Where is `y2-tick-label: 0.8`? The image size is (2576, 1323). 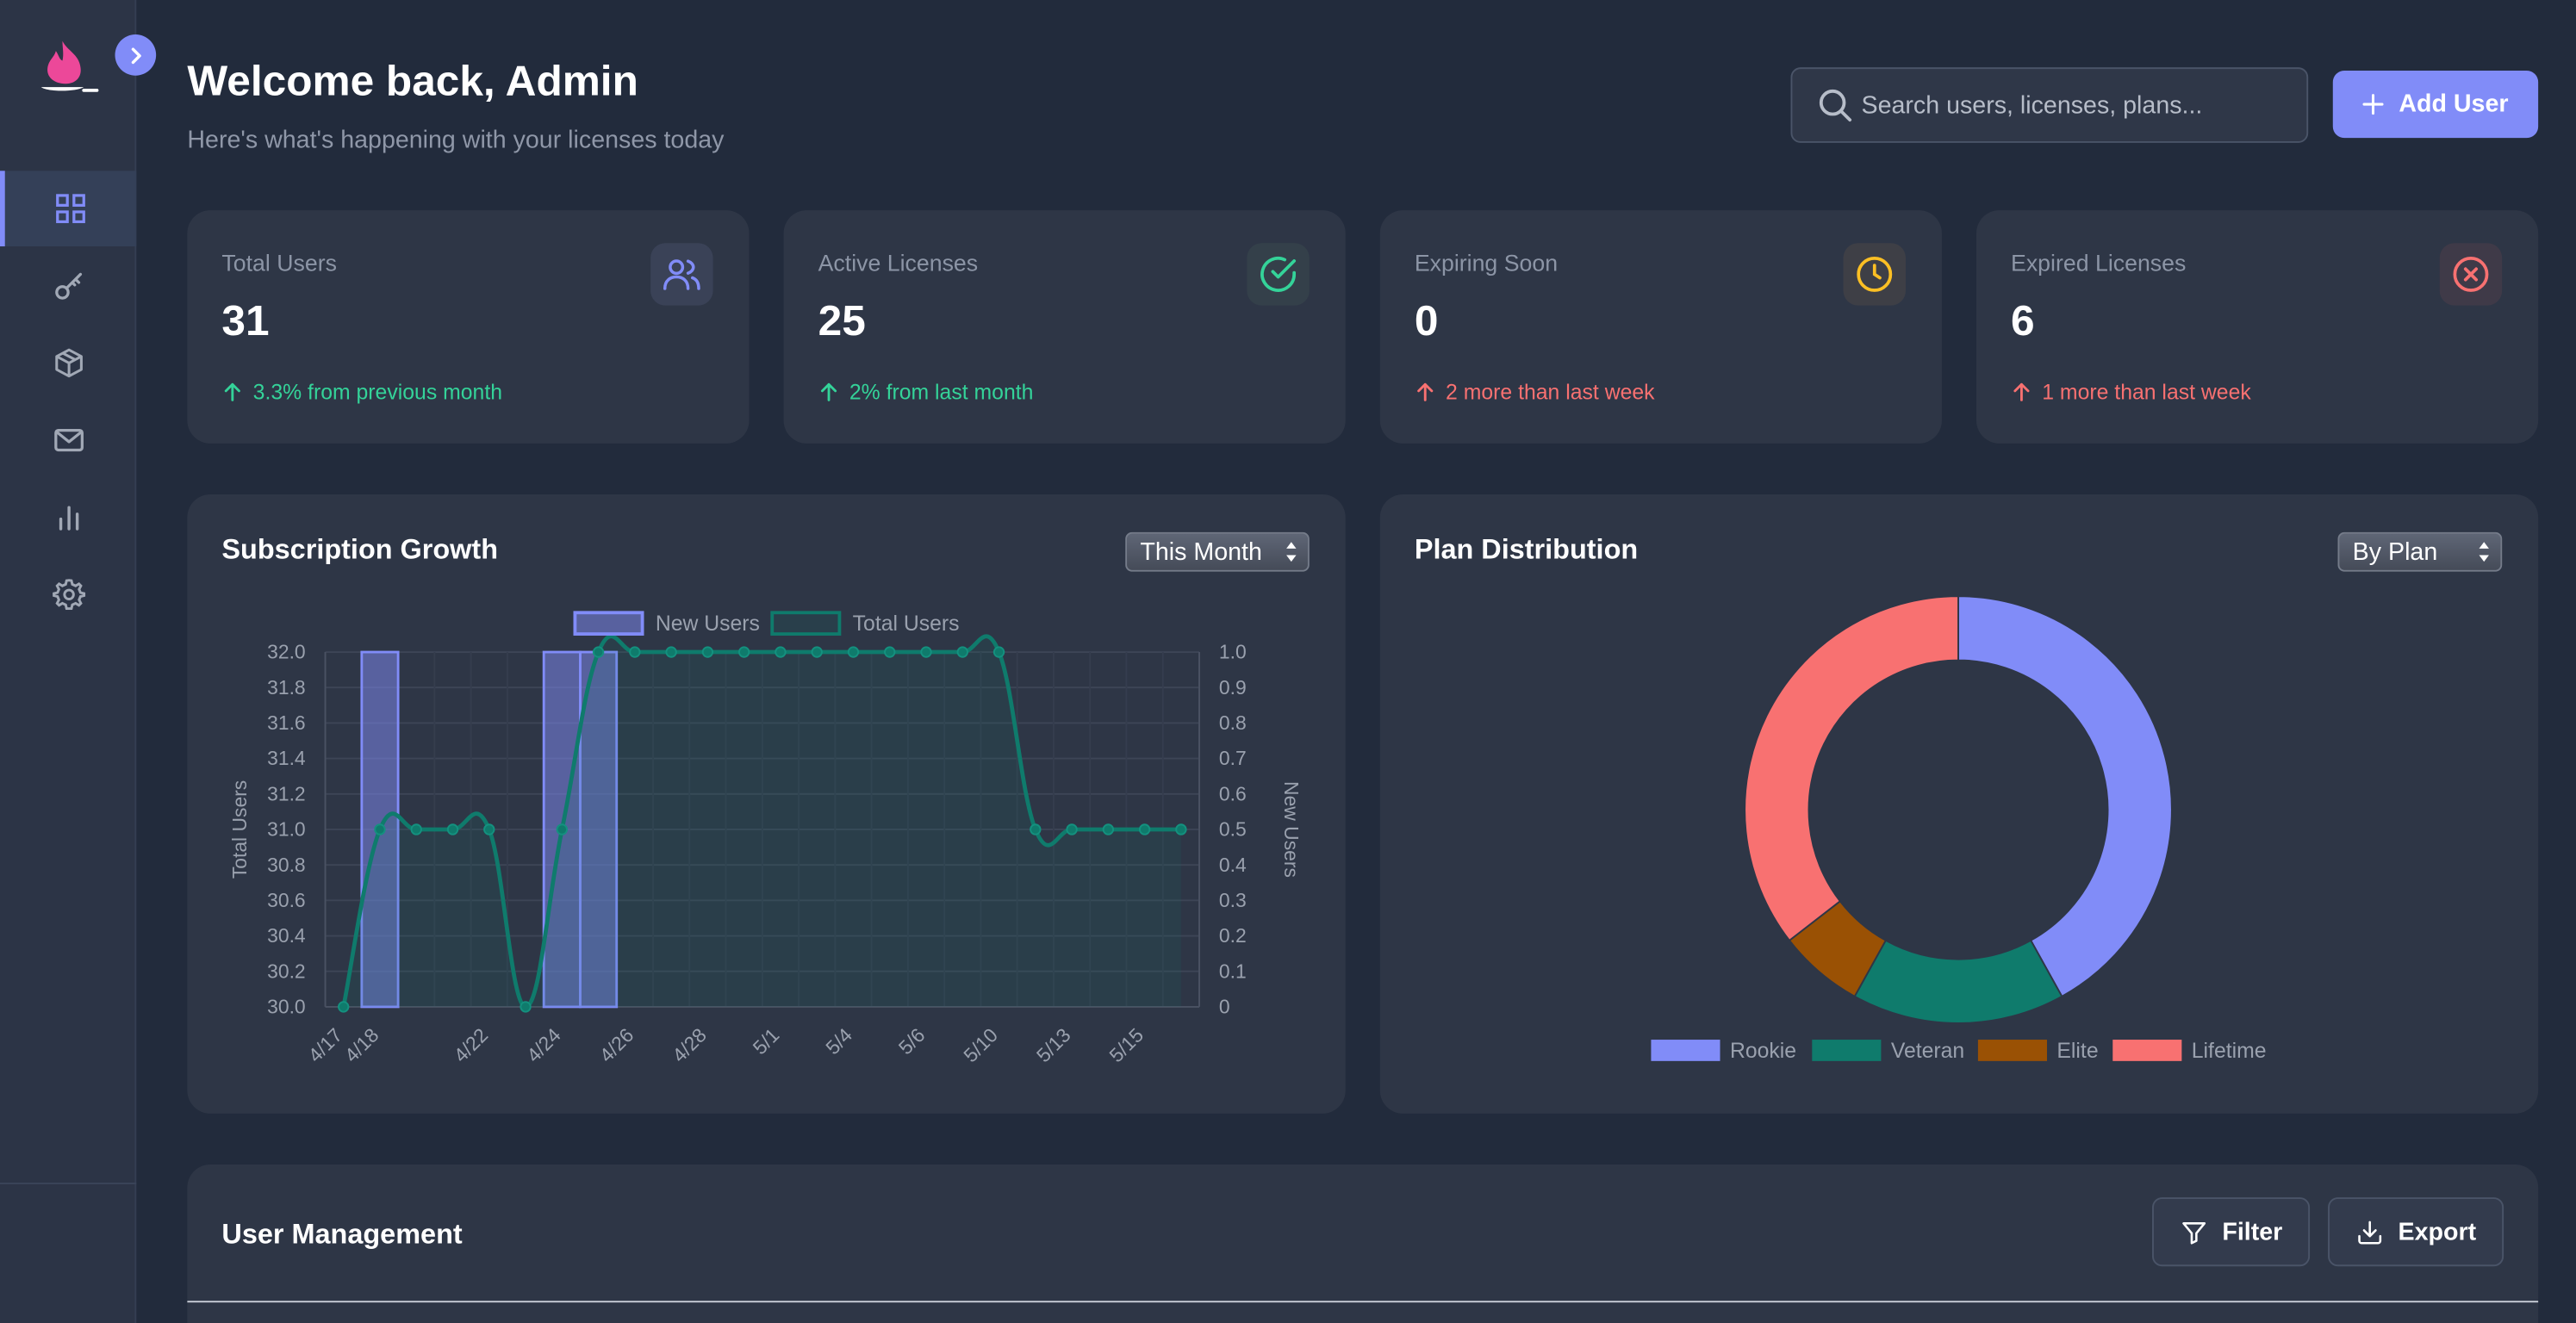 y2-tick-label: 0.8 is located at coordinates (1233, 722).